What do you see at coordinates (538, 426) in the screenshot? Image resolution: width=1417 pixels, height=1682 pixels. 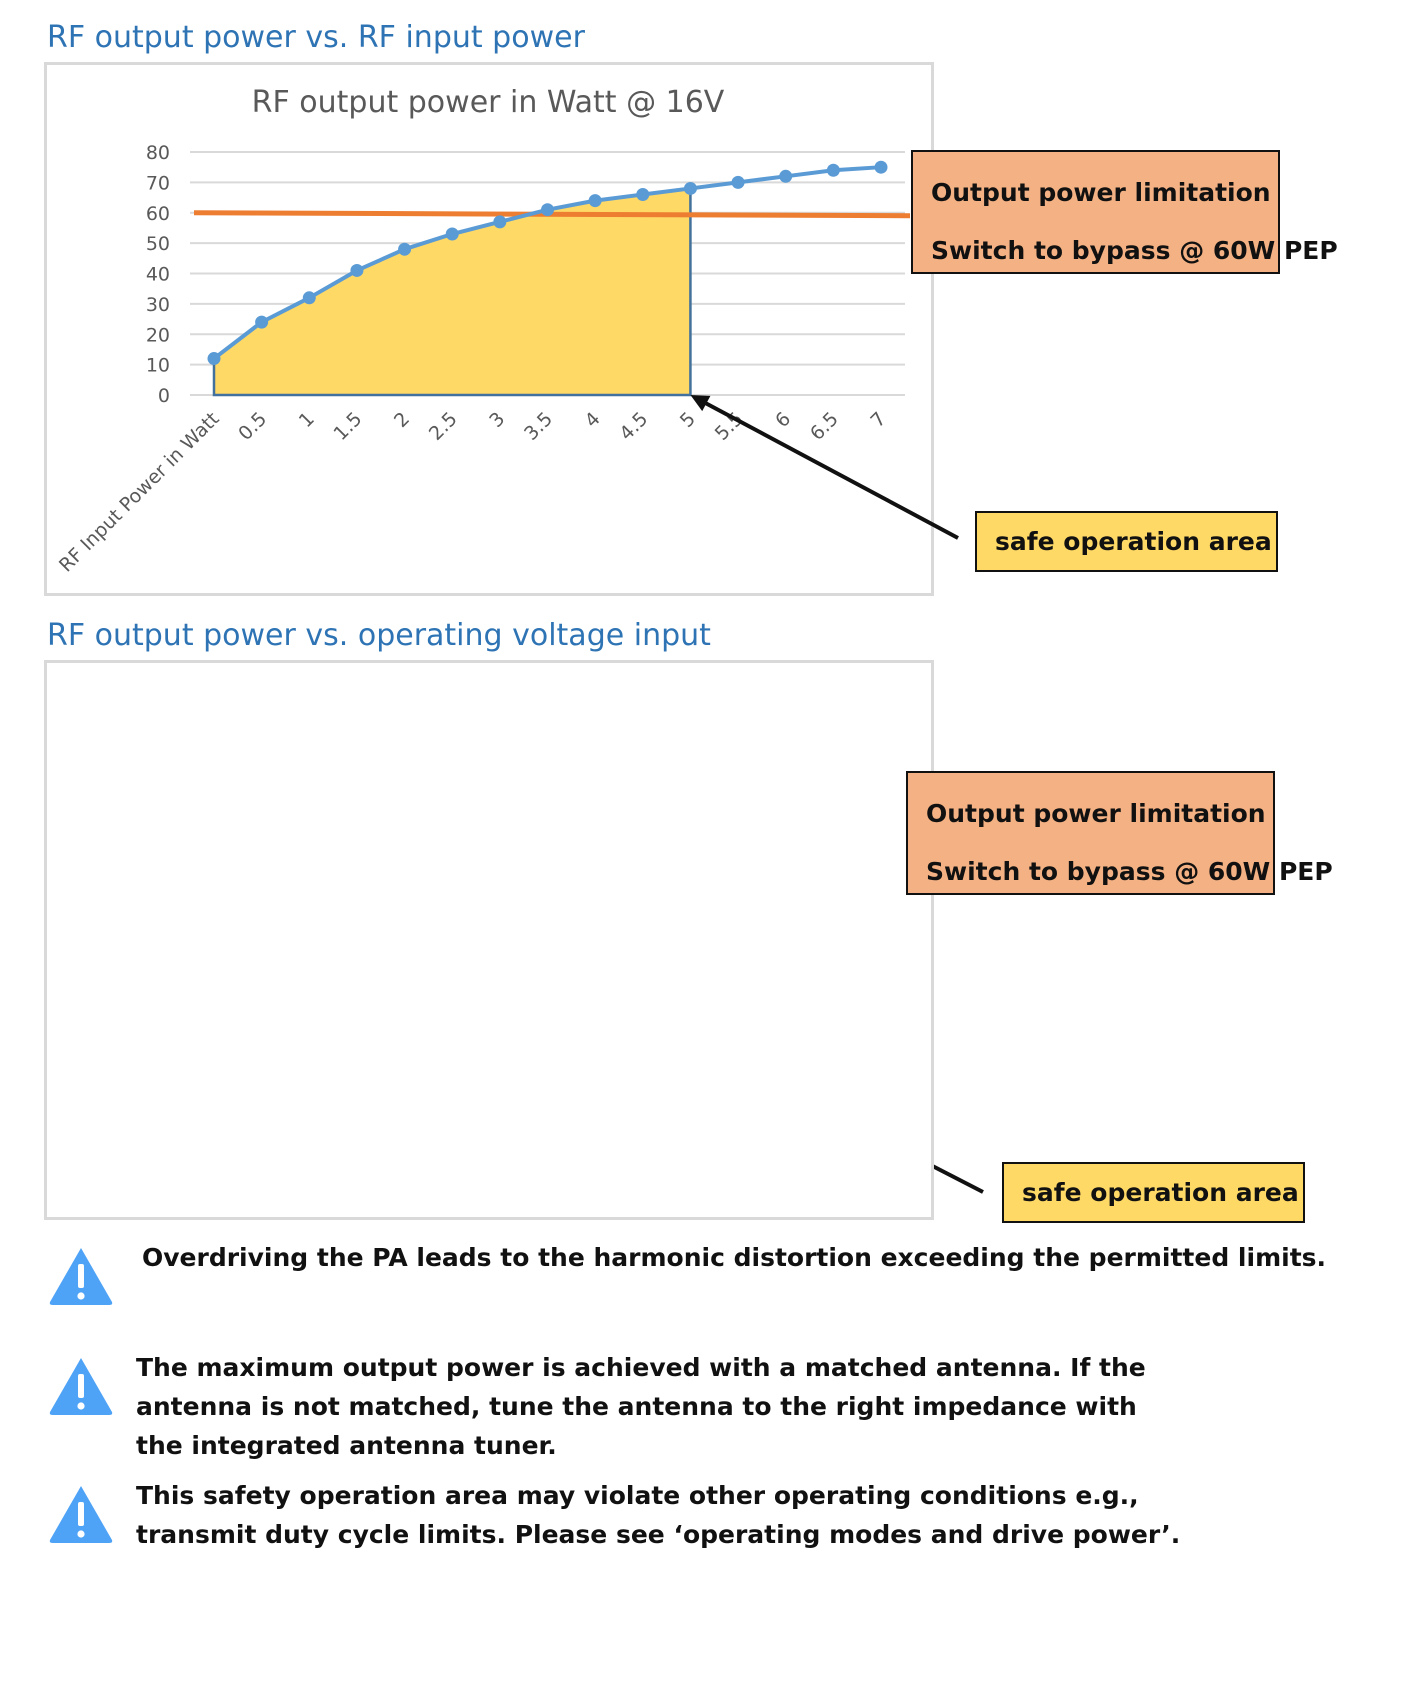 I see `x-tick-label: 3.5` at bounding box center [538, 426].